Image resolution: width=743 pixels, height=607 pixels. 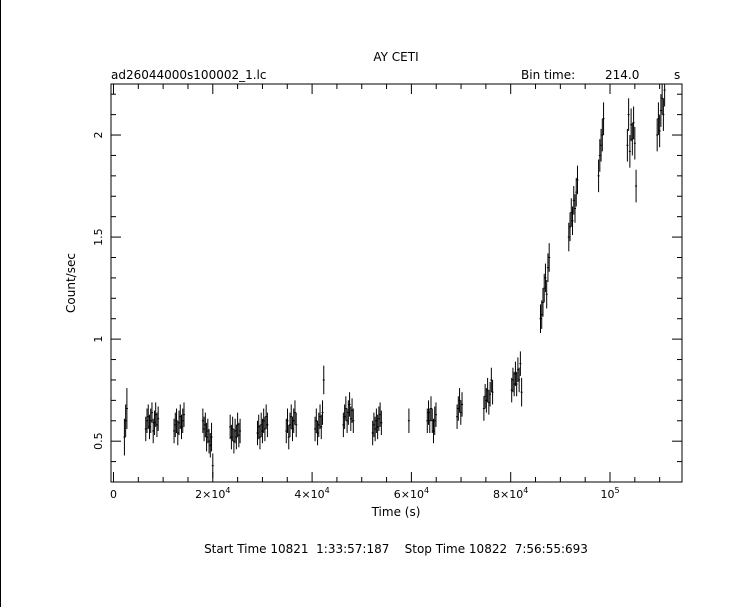 What do you see at coordinates (98, 291) in the screenshot?
I see `y-tick-labels: 0.5 1 1.5 2` at bounding box center [98, 291].